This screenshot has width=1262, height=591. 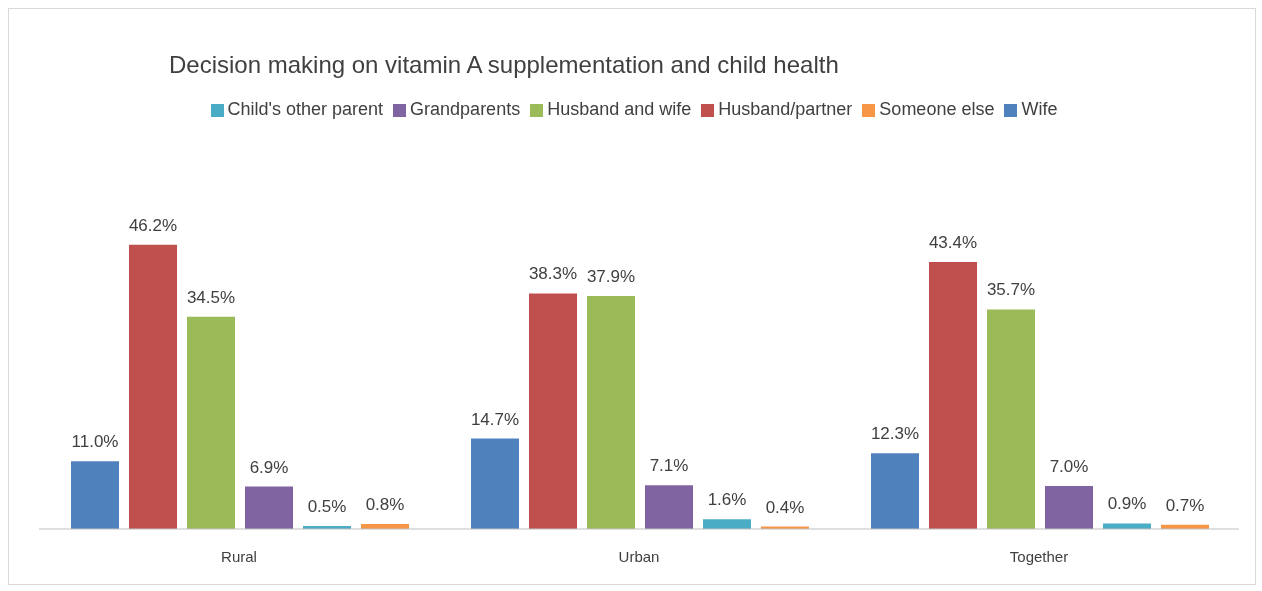 I want to click on data-label: 46.2%, so click(x=153, y=225).